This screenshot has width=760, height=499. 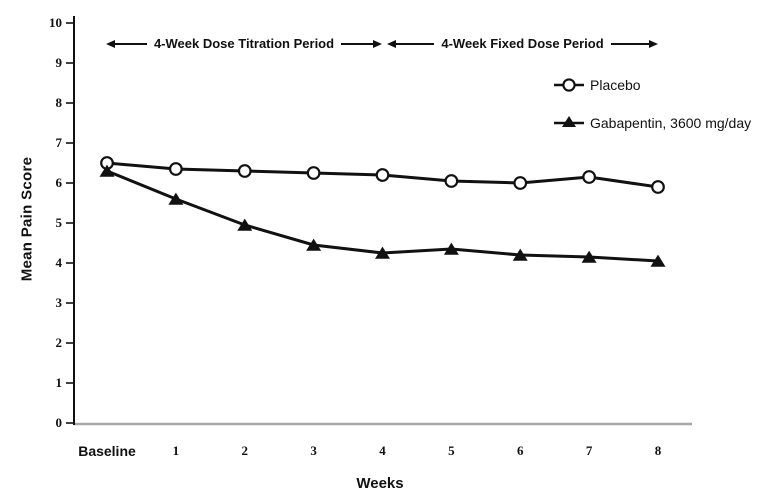 I want to click on open-circle-marker-icon, so click(x=569, y=85).